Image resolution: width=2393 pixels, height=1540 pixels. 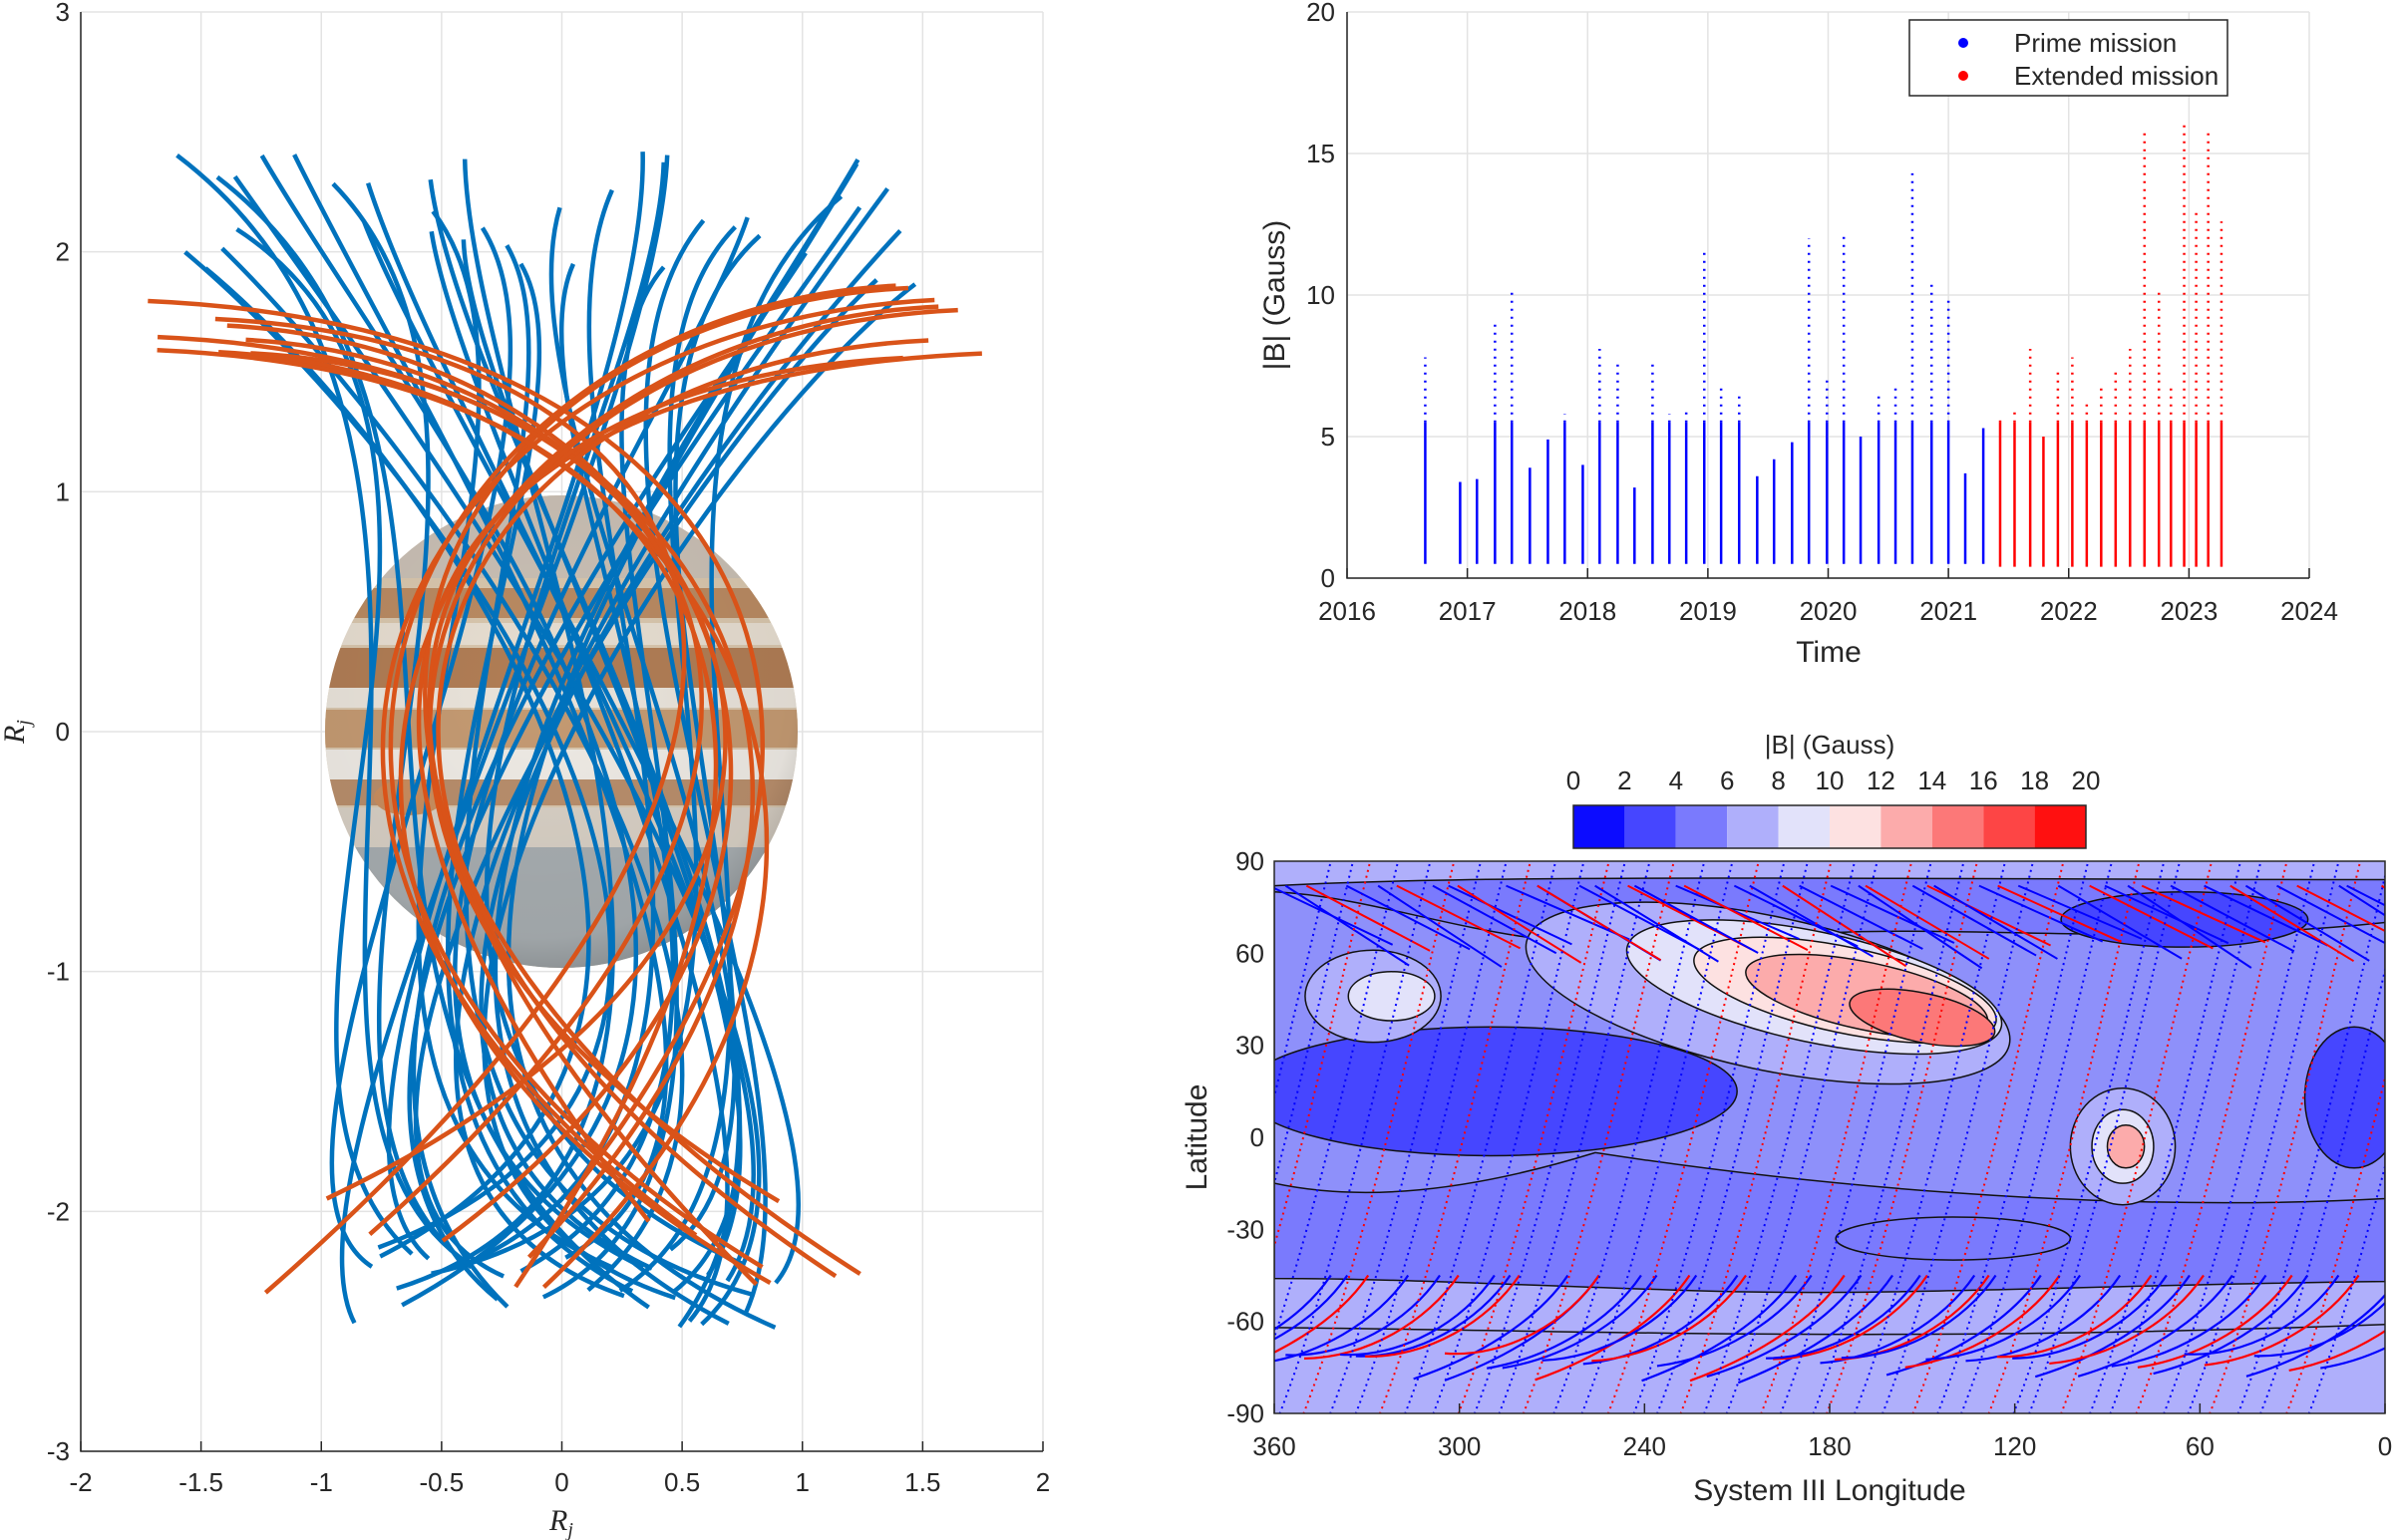 I want to click on x-tick-label: 0, so click(x=561, y=1482).